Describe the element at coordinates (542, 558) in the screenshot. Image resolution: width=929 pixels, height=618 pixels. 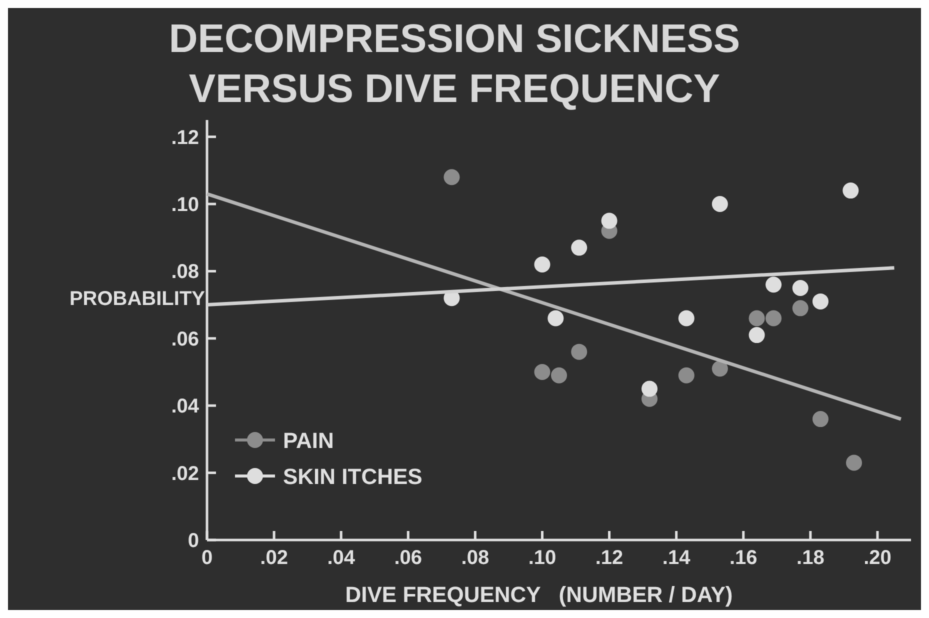
I see `x-tick-label: .10` at that location.